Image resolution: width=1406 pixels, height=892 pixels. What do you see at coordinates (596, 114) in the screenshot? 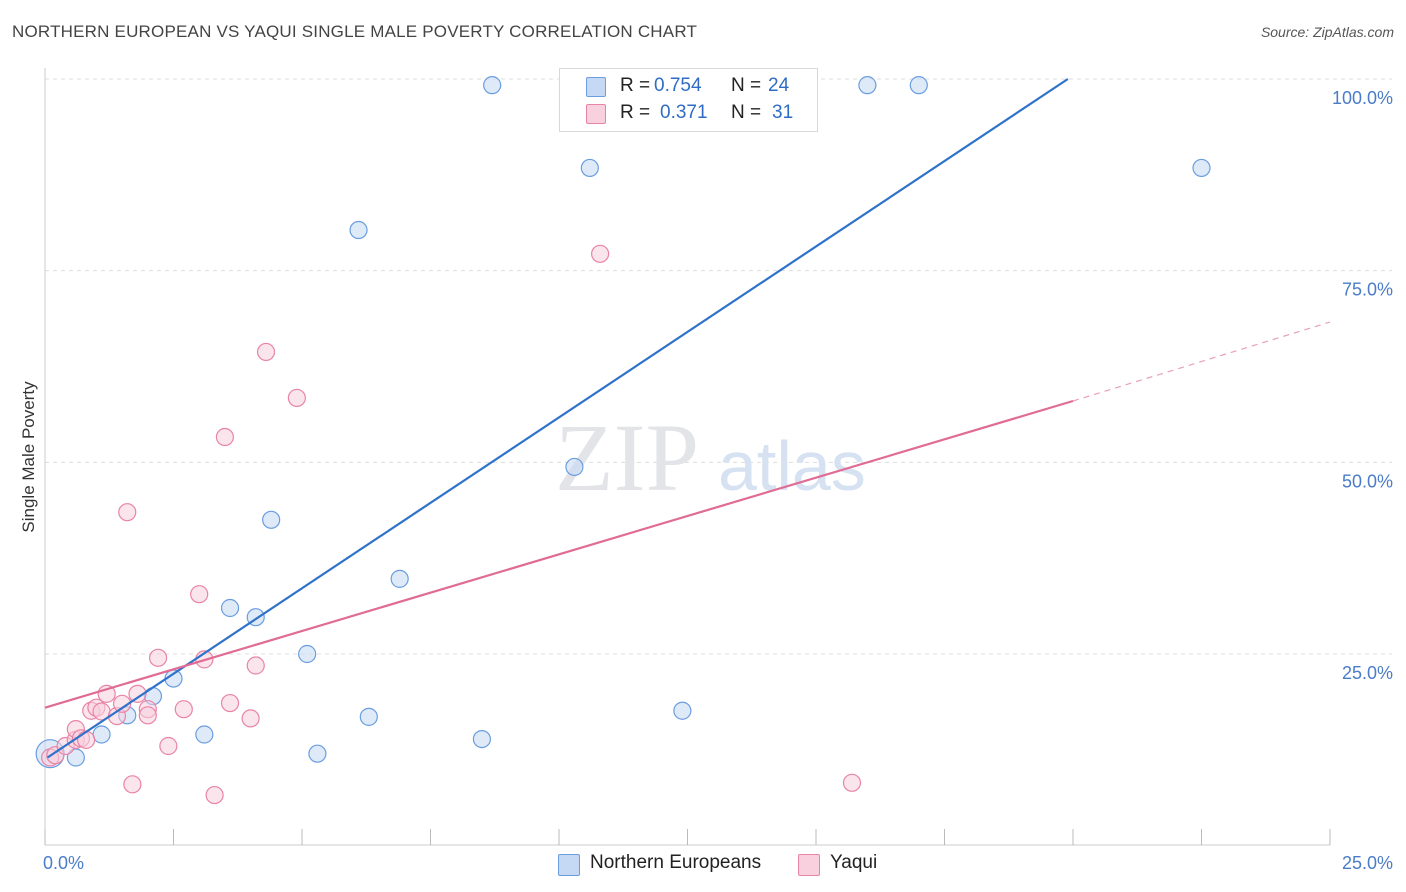
I see `legend-swatch-yaqui` at bounding box center [596, 114].